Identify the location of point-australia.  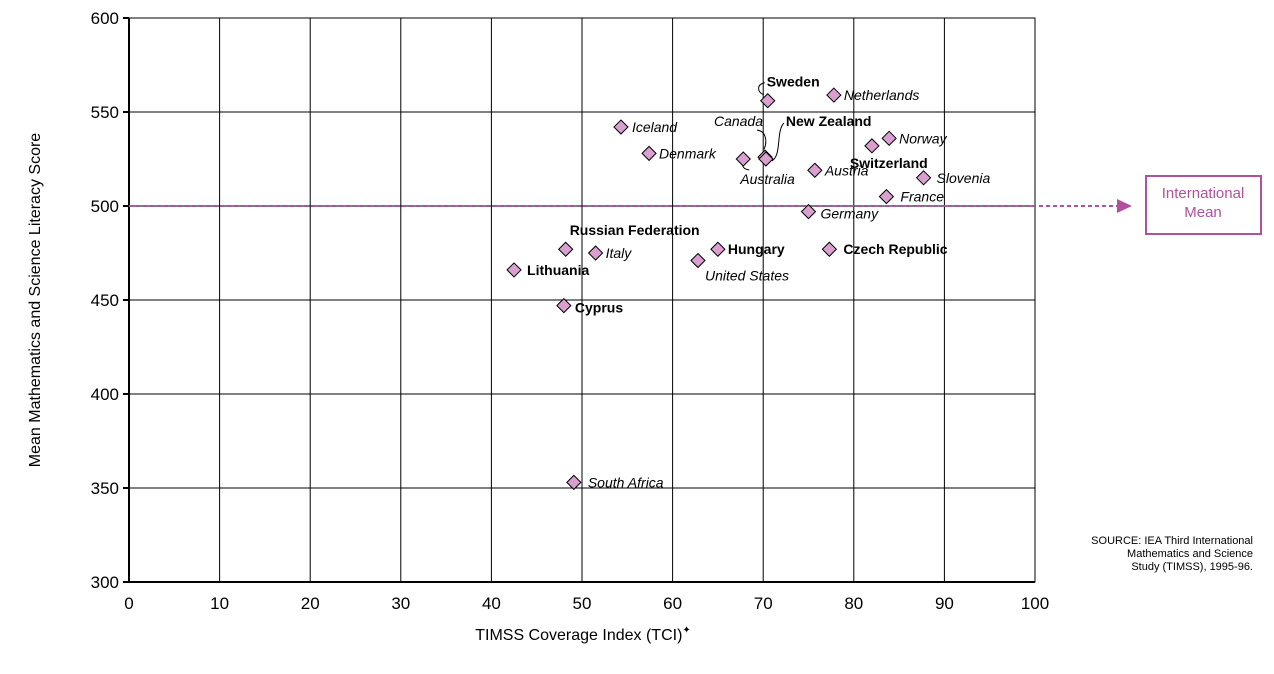
(743, 159).